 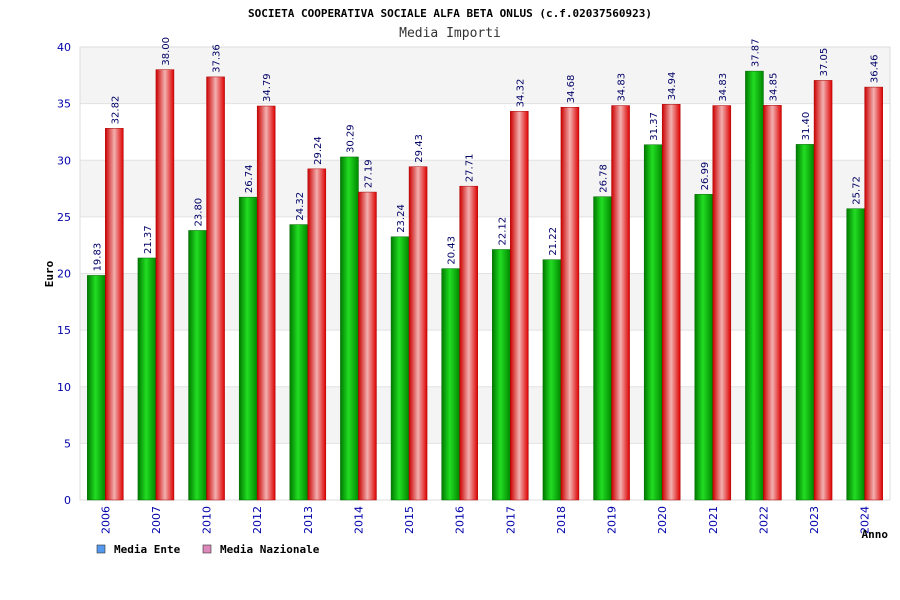 What do you see at coordinates (570, 303) in the screenshot?
I see `bar-media-nazionale-2018` at bounding box center [570, 303].